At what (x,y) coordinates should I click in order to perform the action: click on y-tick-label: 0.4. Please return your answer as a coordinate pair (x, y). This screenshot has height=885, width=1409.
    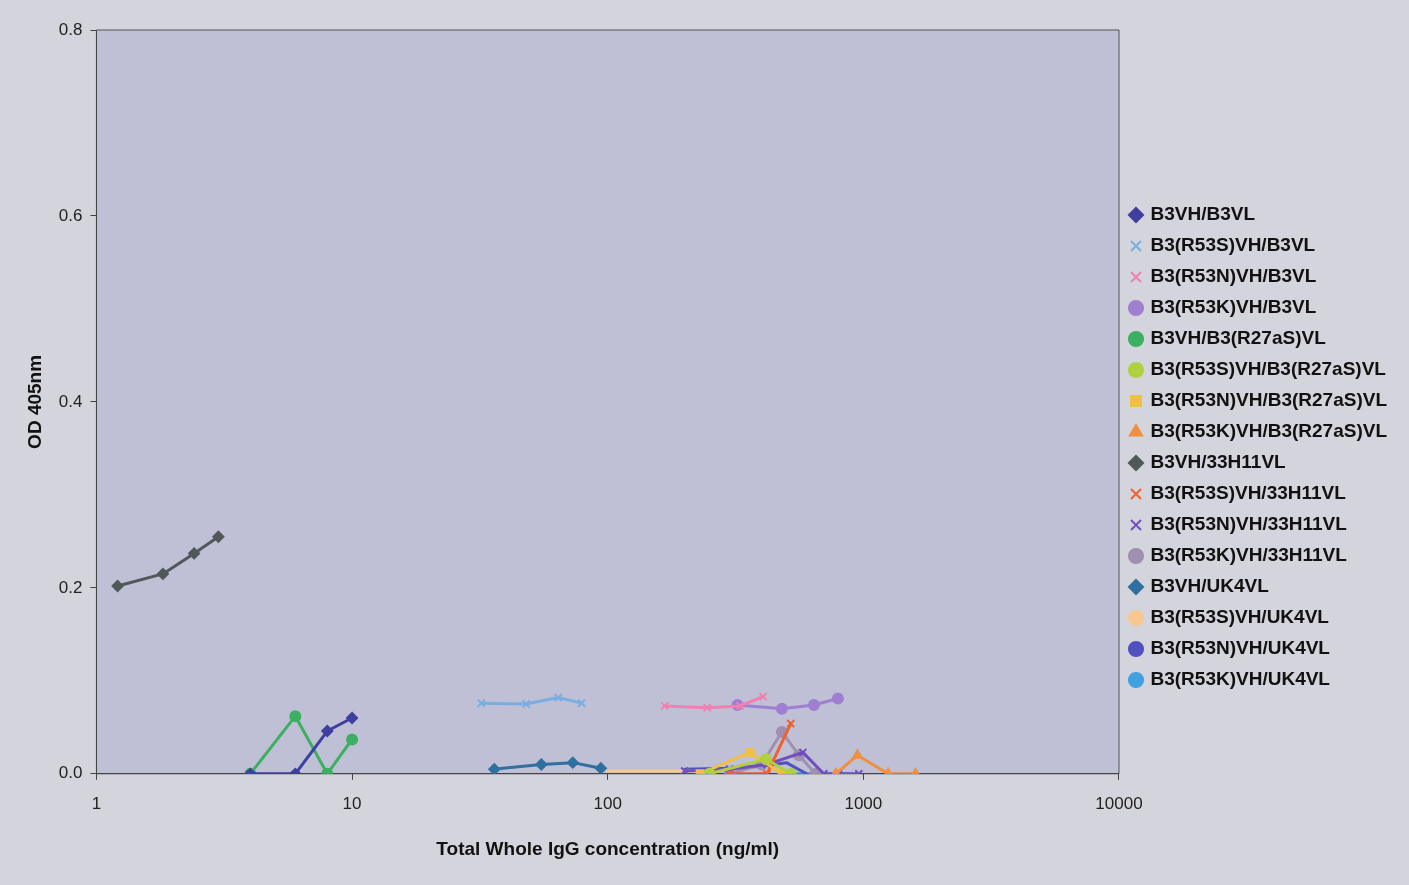
    Looking at the image, I should click on (70, 401).